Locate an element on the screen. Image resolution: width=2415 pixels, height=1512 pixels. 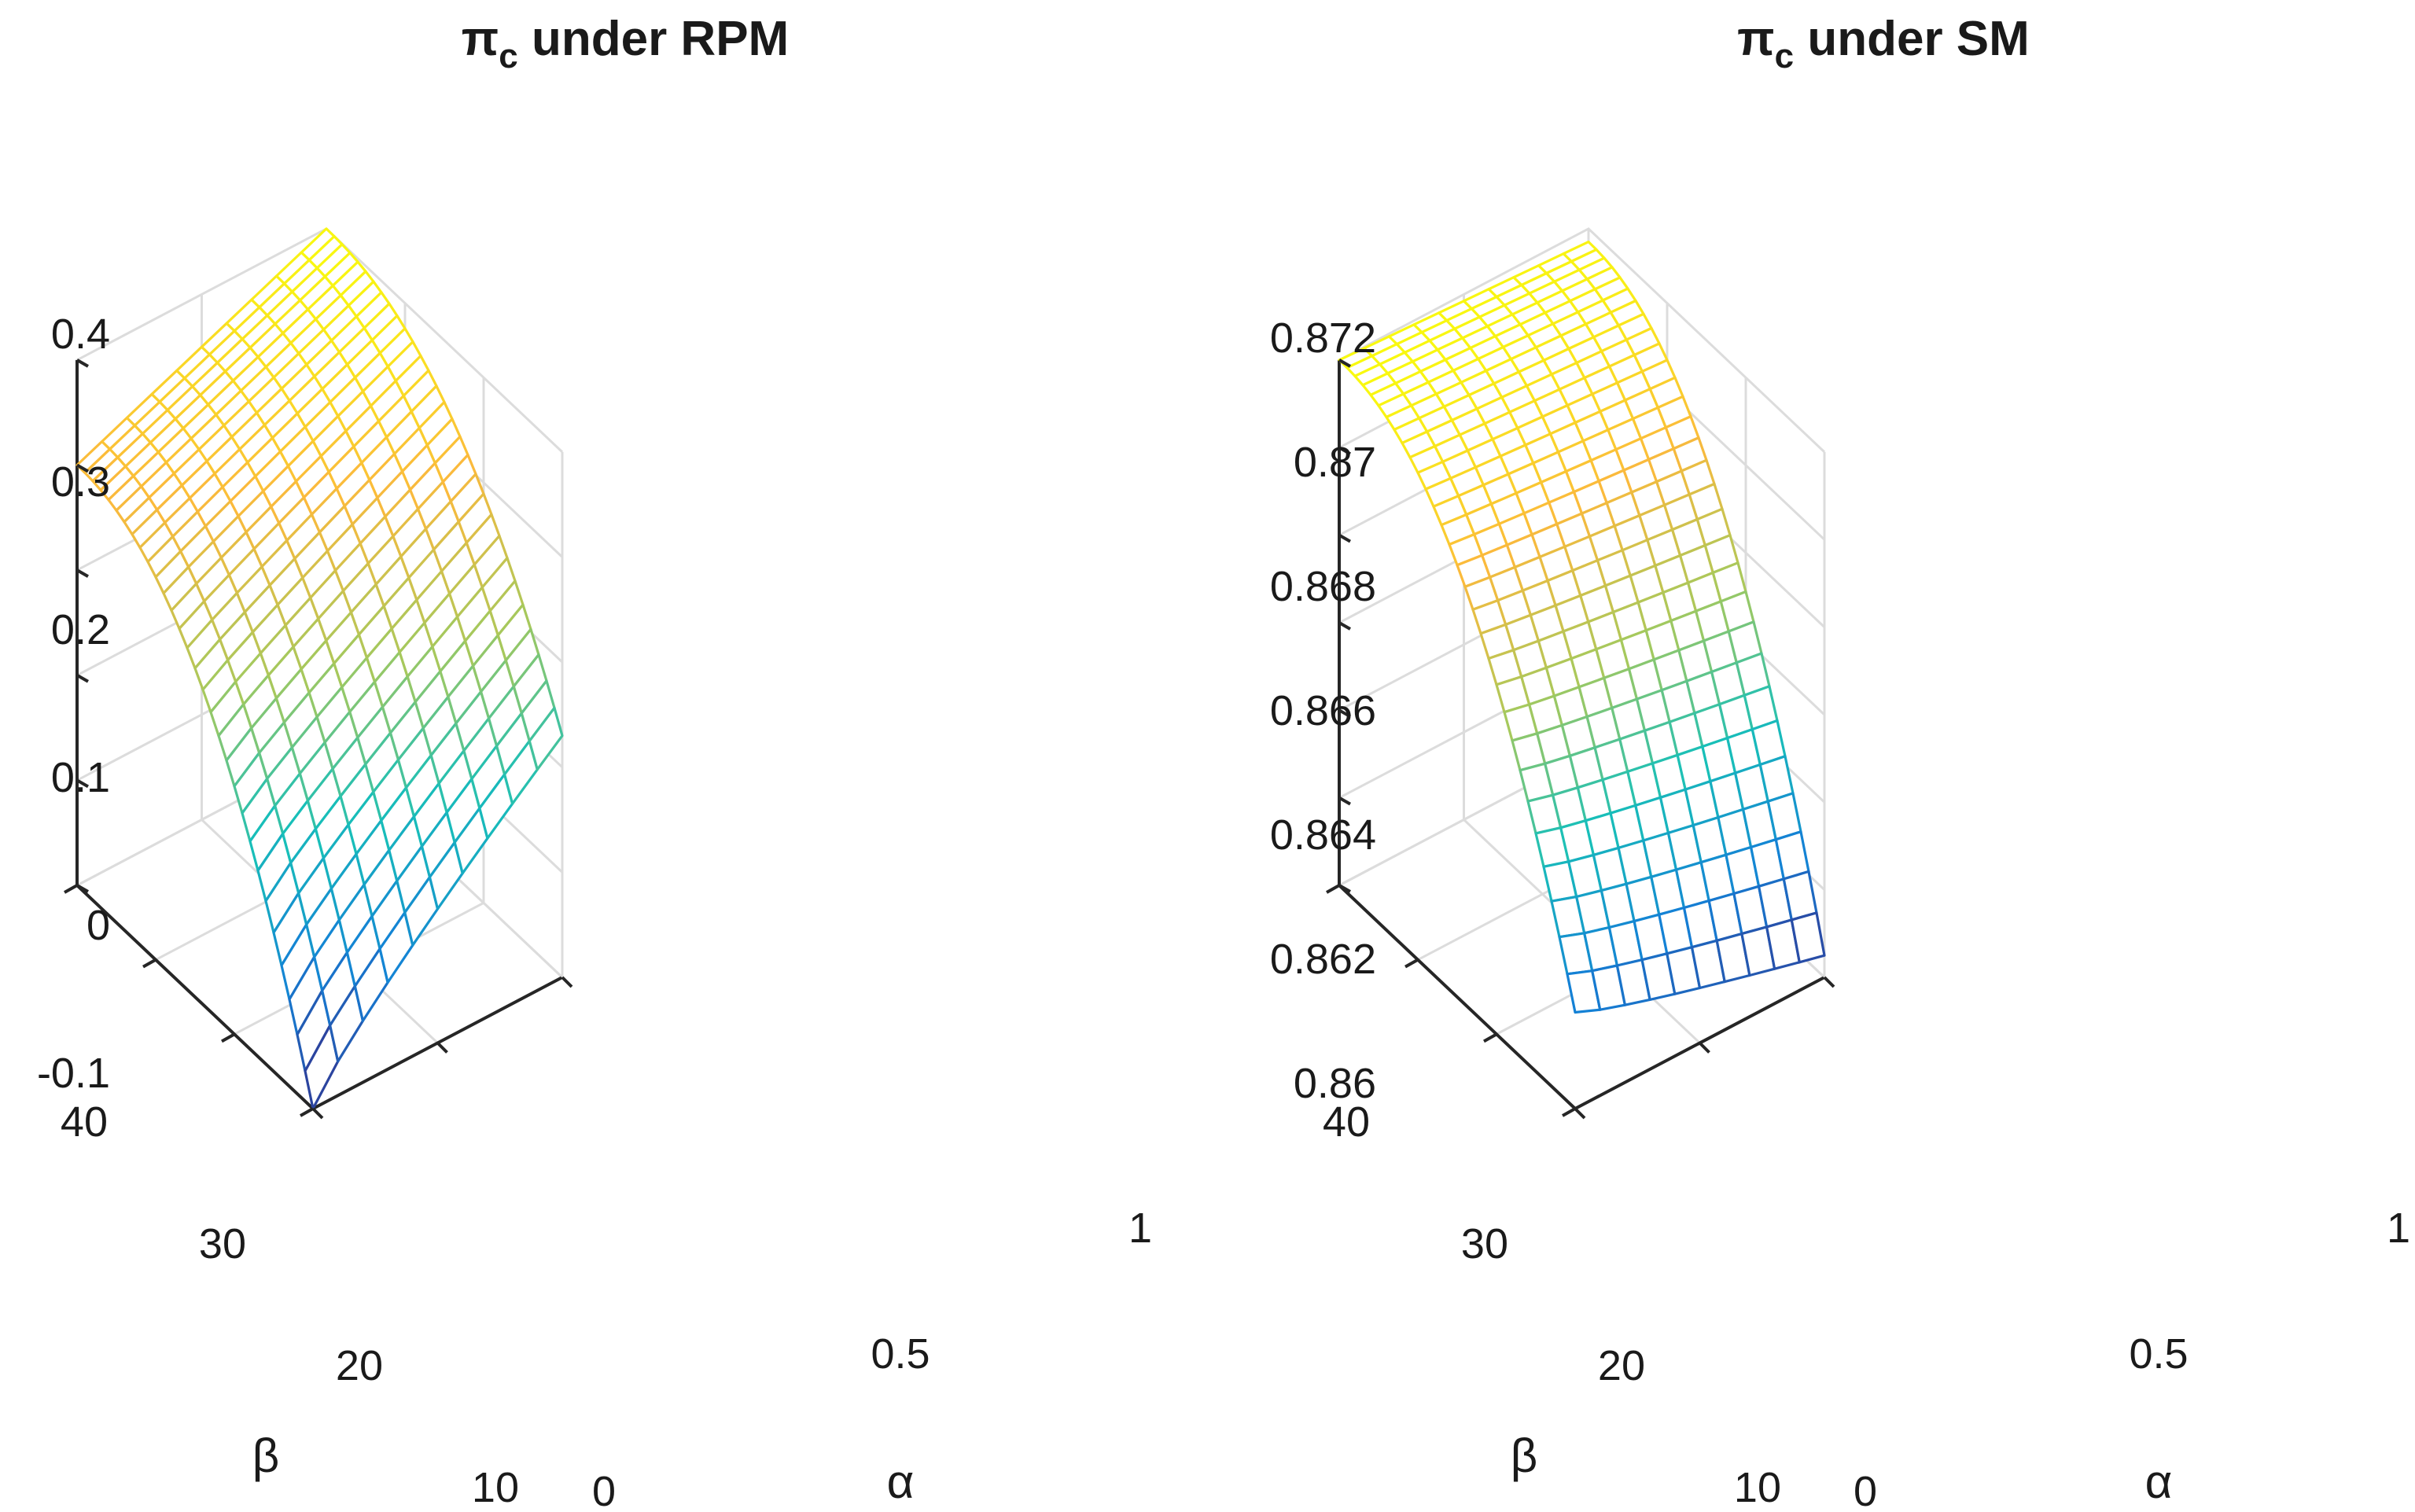
sm-x-tick-label: 0 is located at coordinates (1866, 1490).